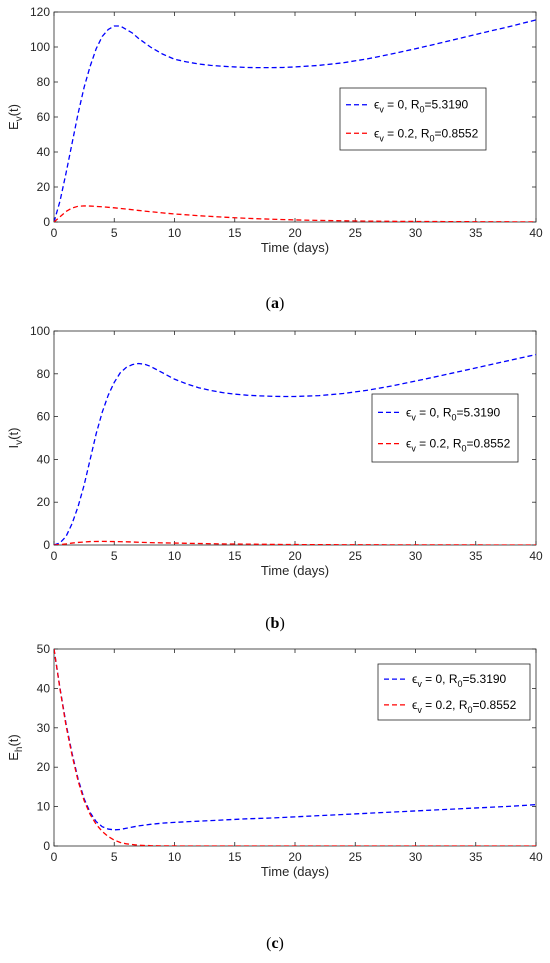  I want to click on x-tick-label: 20, so click(295, 857).